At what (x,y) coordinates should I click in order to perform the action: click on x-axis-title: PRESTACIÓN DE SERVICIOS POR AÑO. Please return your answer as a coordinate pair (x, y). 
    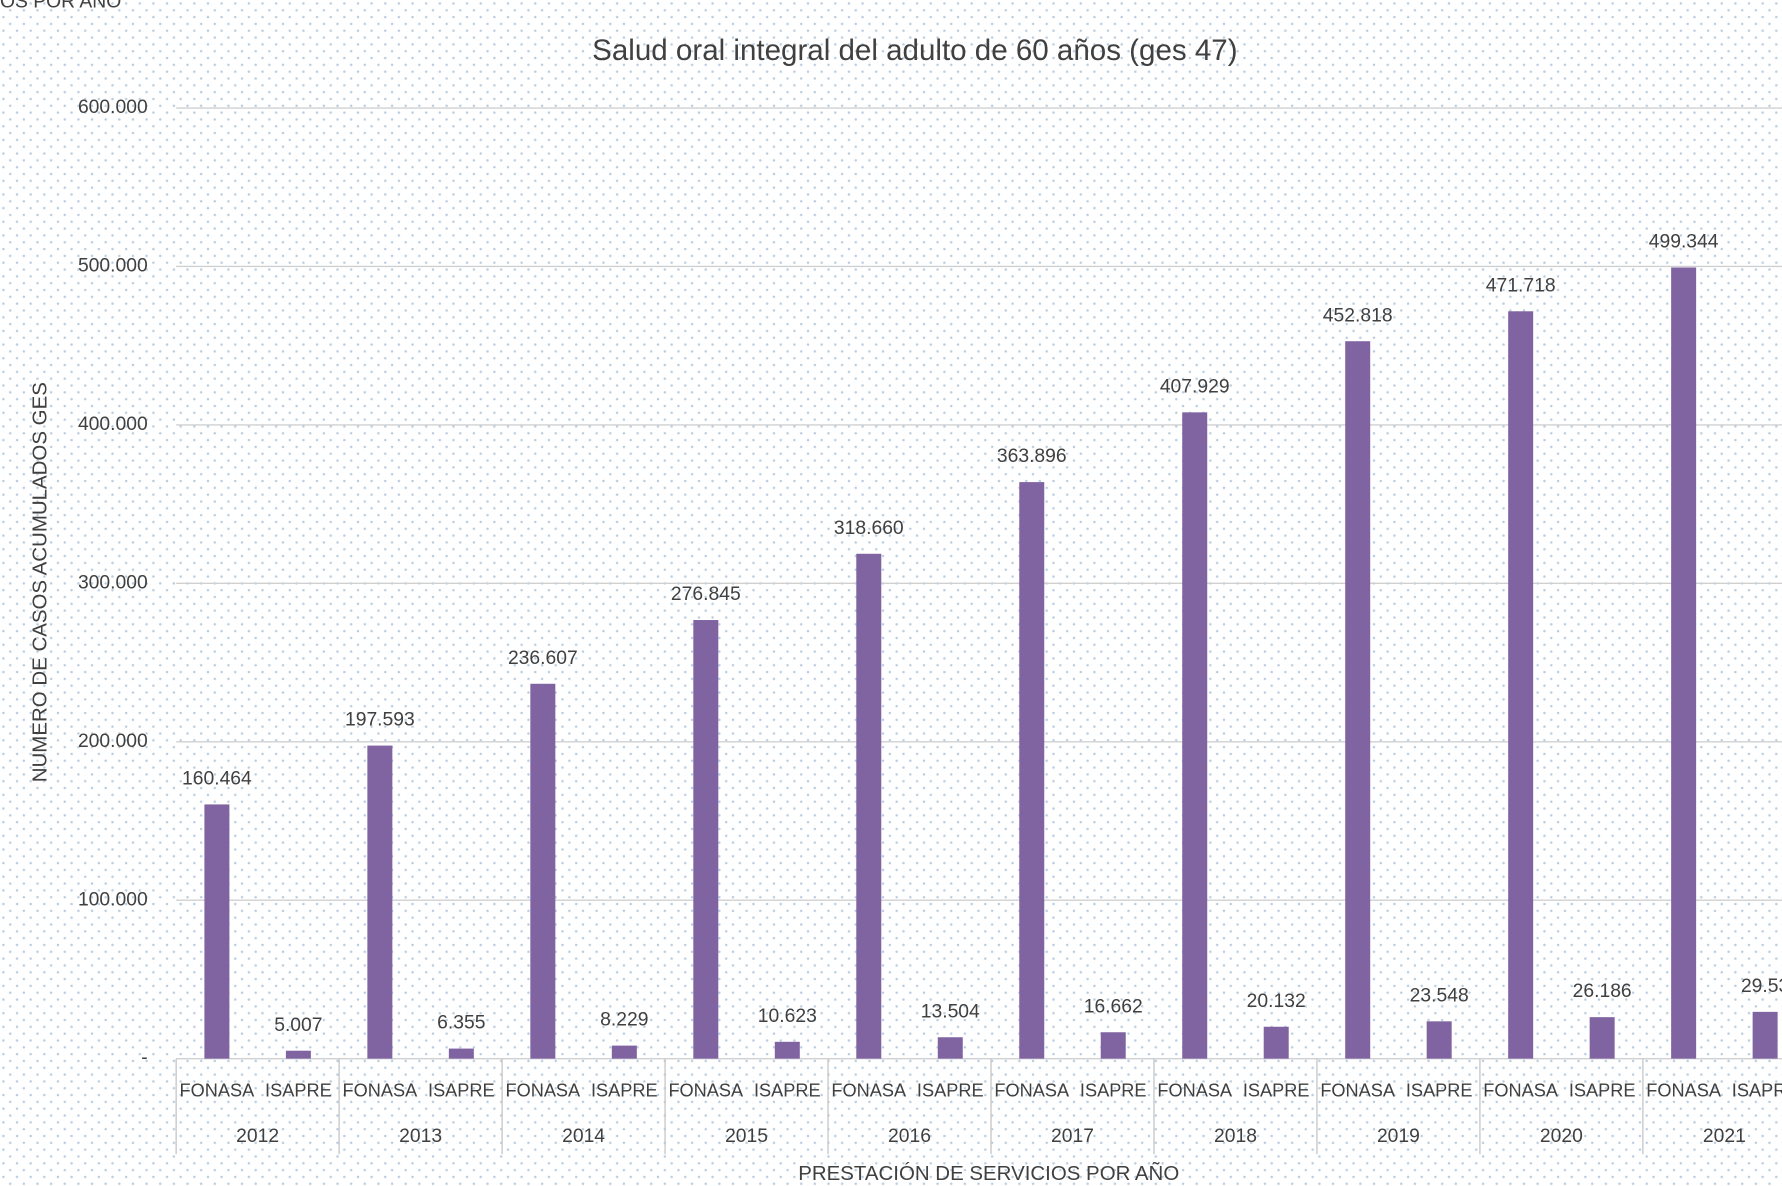
    Looking at the image, I should click on (988, 1173).